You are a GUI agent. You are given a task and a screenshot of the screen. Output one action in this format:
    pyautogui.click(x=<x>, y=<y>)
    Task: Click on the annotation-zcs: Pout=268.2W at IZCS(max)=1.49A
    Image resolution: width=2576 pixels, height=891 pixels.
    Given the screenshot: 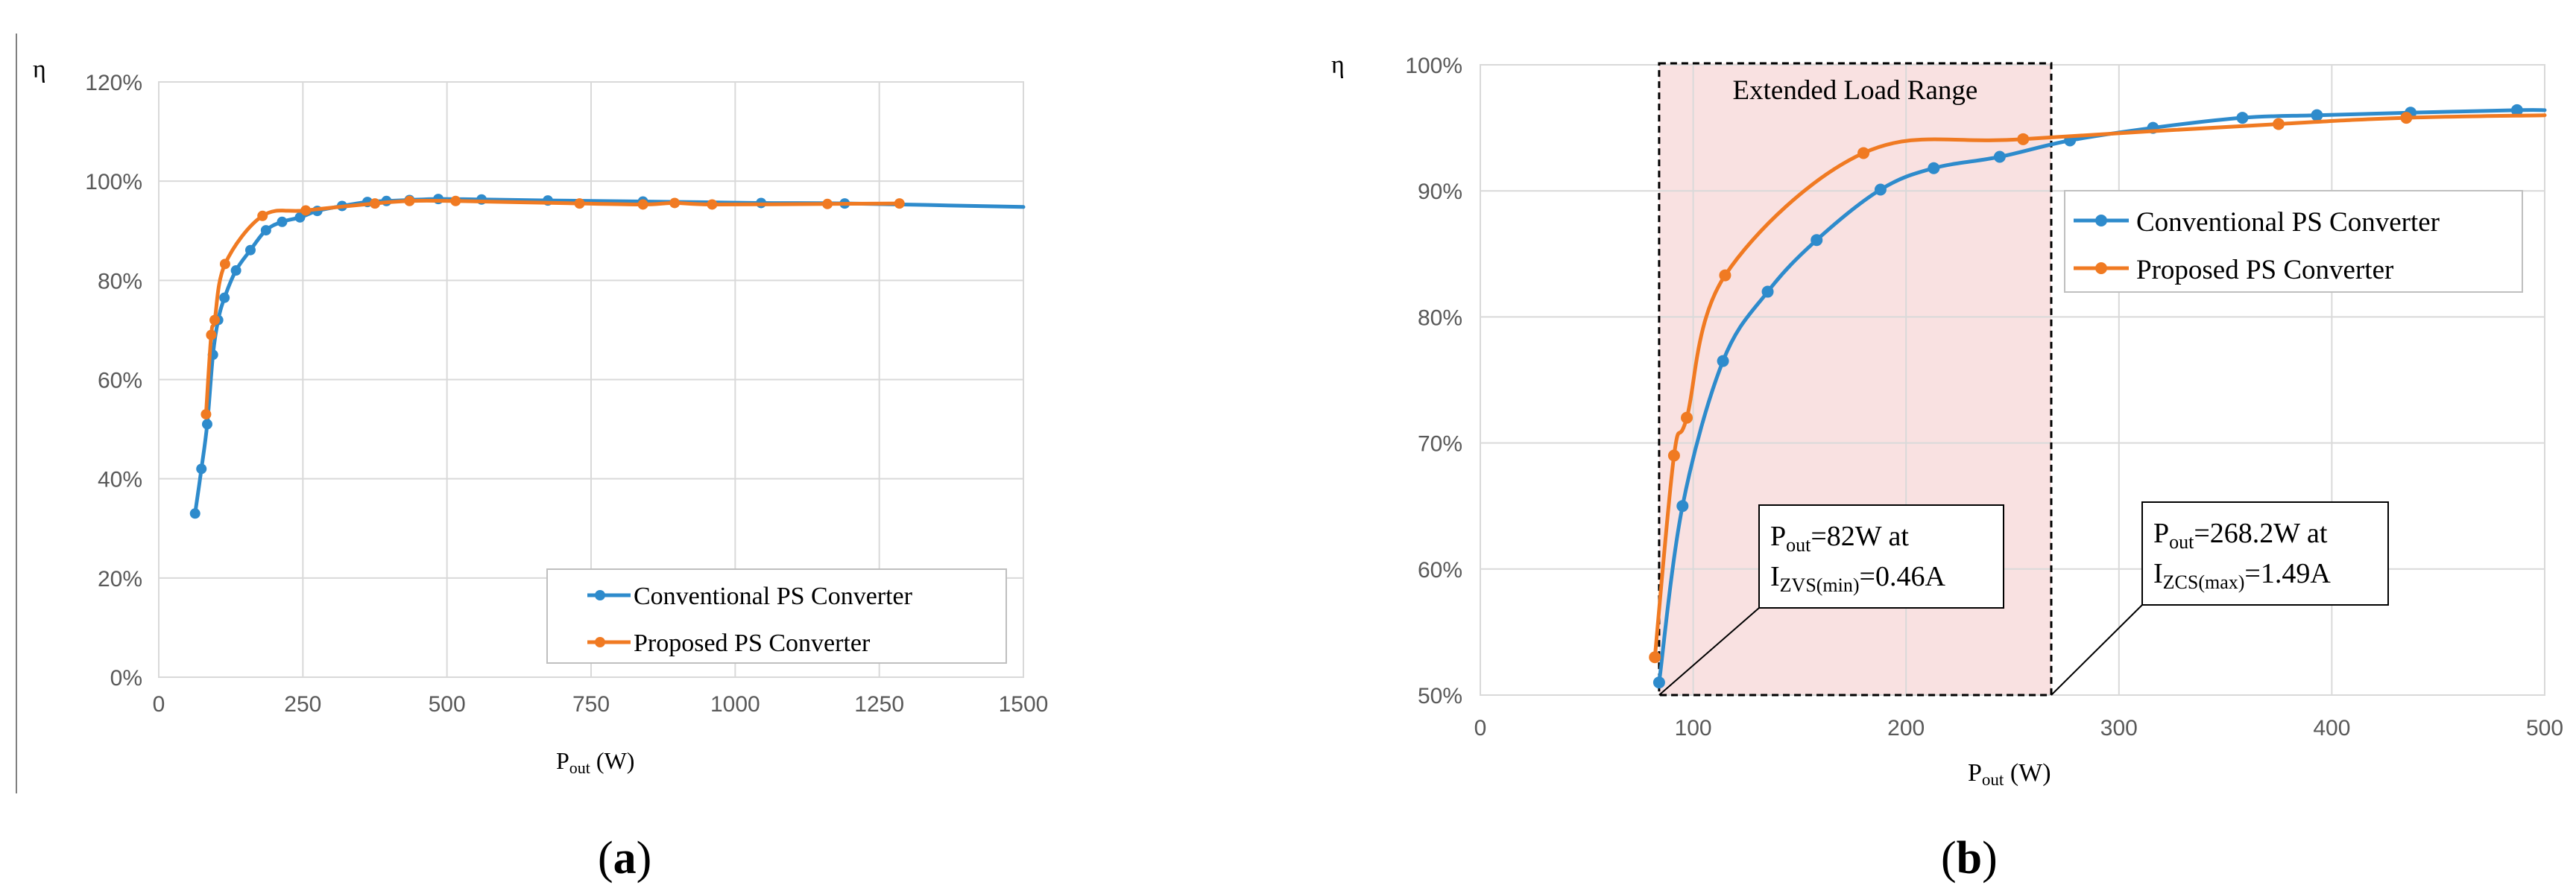 What is the action you would take?
    pyautogui.click(x=2265, y=553)
    